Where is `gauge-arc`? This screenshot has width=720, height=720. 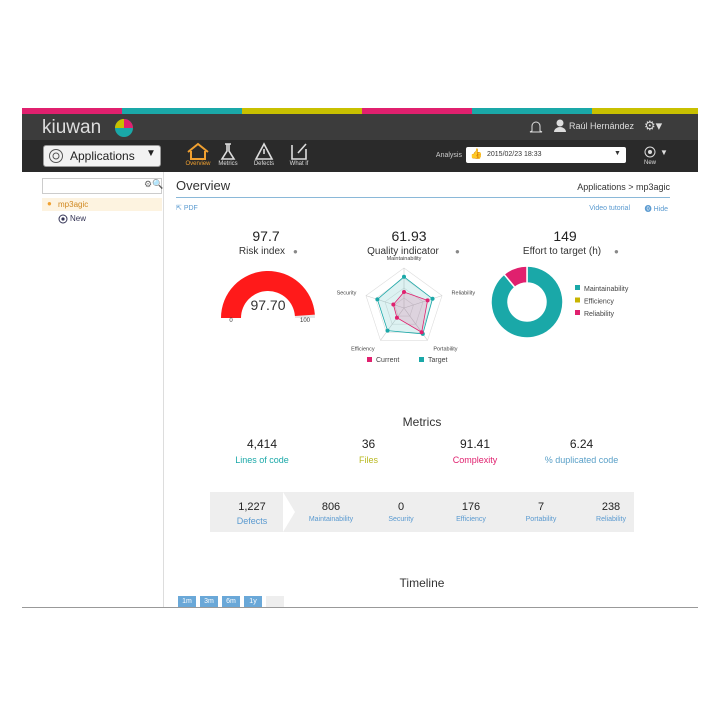
gauge-arc is located at coordinates (268, 294).